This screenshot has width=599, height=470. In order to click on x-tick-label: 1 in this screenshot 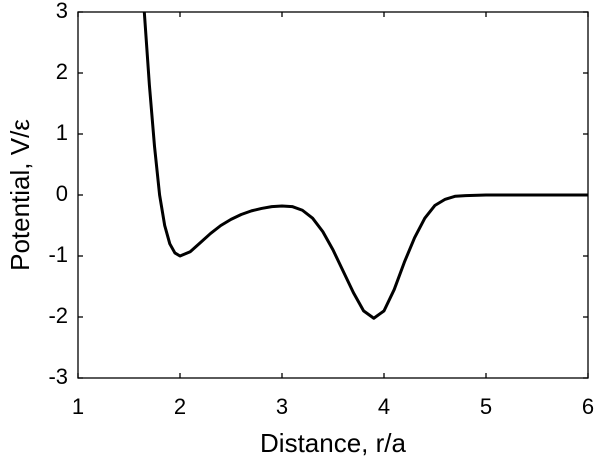, I will do `click(78, 406)`.